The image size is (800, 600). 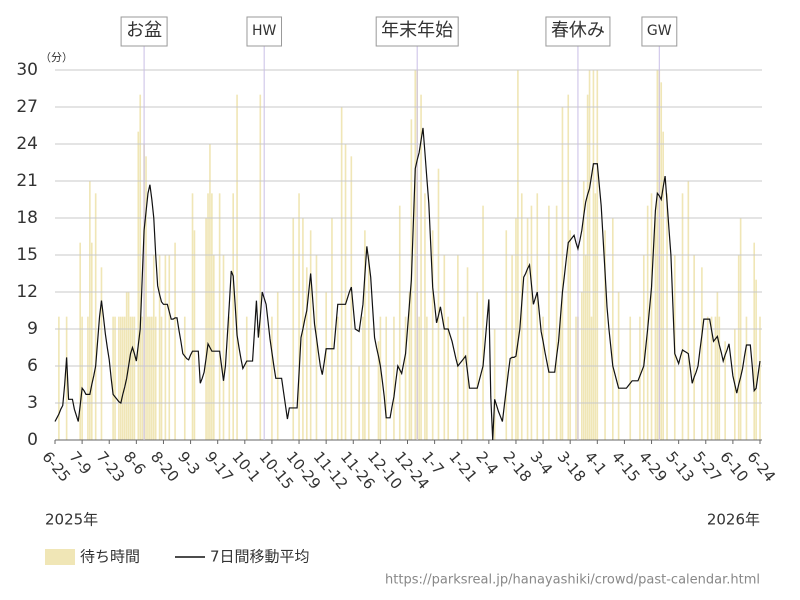 I want to click on annotation-label: GW, so click(x=659, y=31).